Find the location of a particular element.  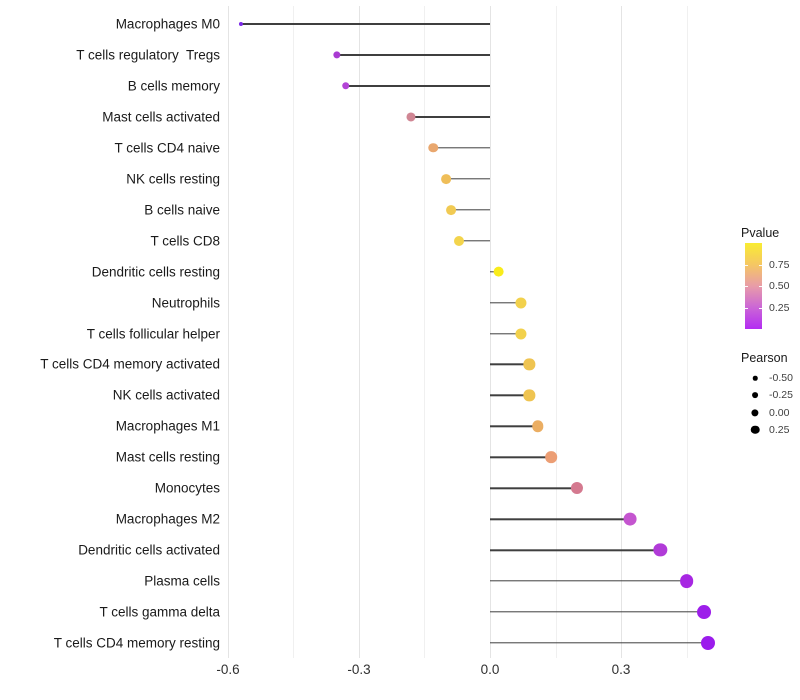

category-label: NK cells resting is located at coordinates (173, 179).